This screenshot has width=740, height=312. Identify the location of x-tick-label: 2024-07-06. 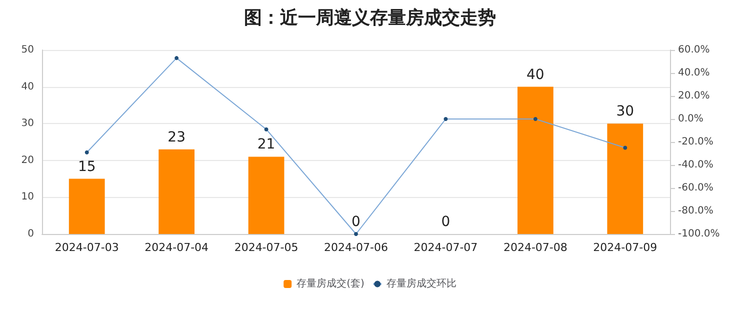
(356, 247).